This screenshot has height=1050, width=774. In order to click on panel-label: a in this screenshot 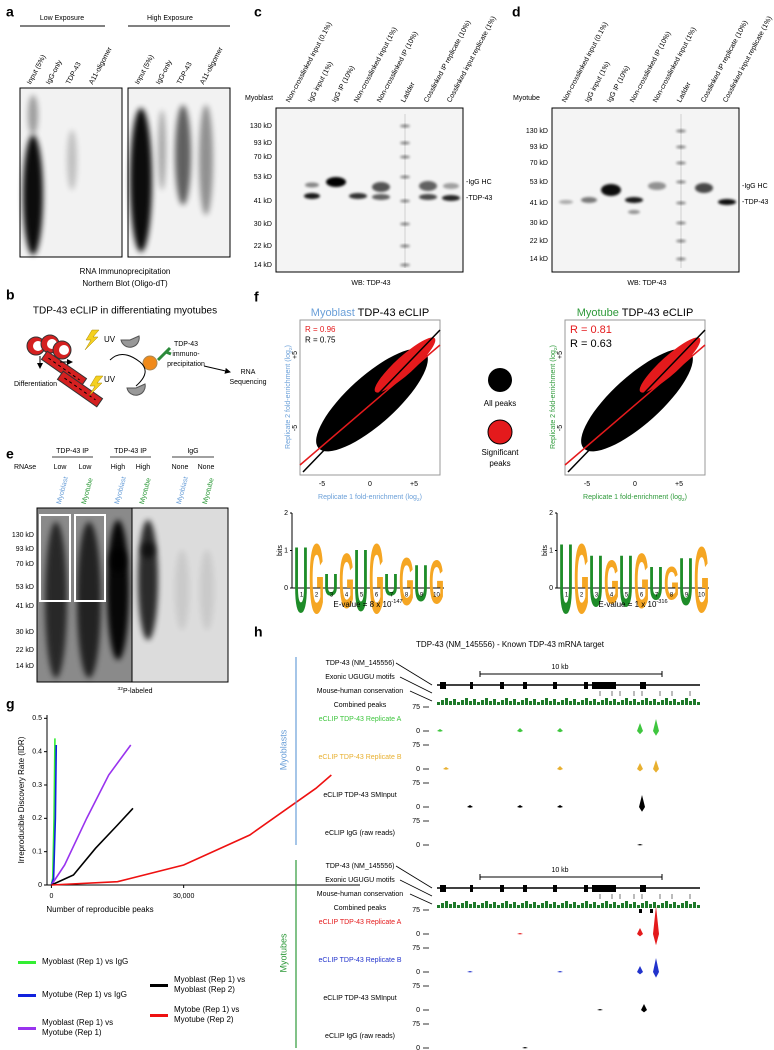, I will do `click(10, 12)`.